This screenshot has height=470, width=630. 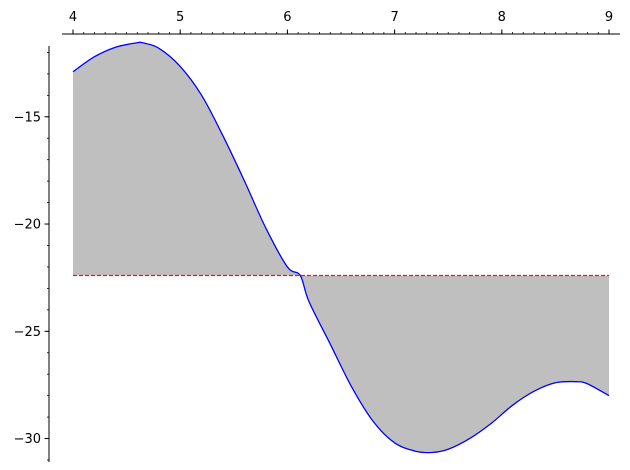 I want to click on x-tick-label: 8, so click(x=502, y=17).